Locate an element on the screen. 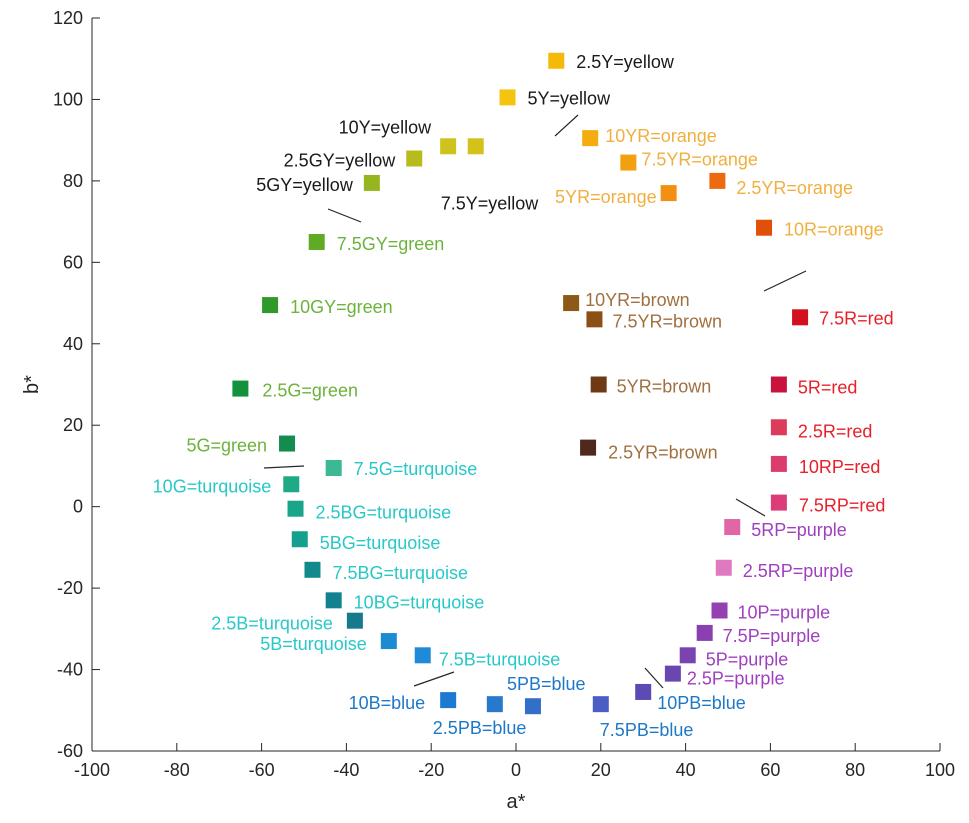 This screenshot has width=969, height=823. data-point-label: 5GY=yellow is located at coordinates (305, 185).